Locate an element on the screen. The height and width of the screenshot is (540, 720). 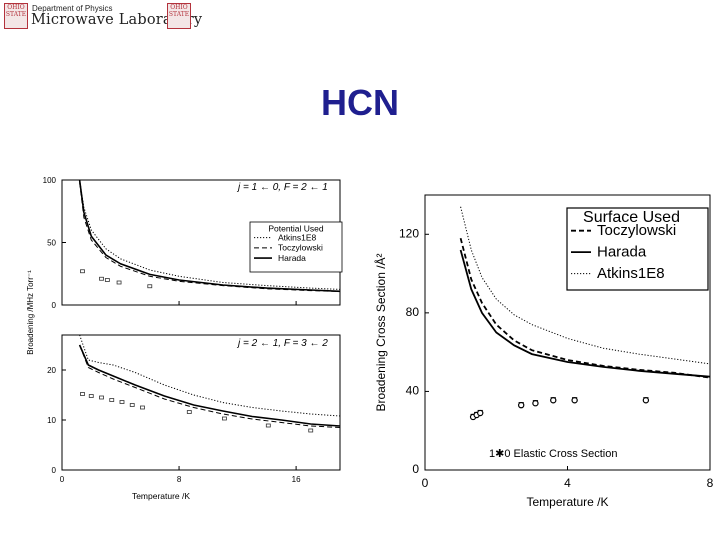
y-tick-label: 10 is located at coordinates (51, 420).